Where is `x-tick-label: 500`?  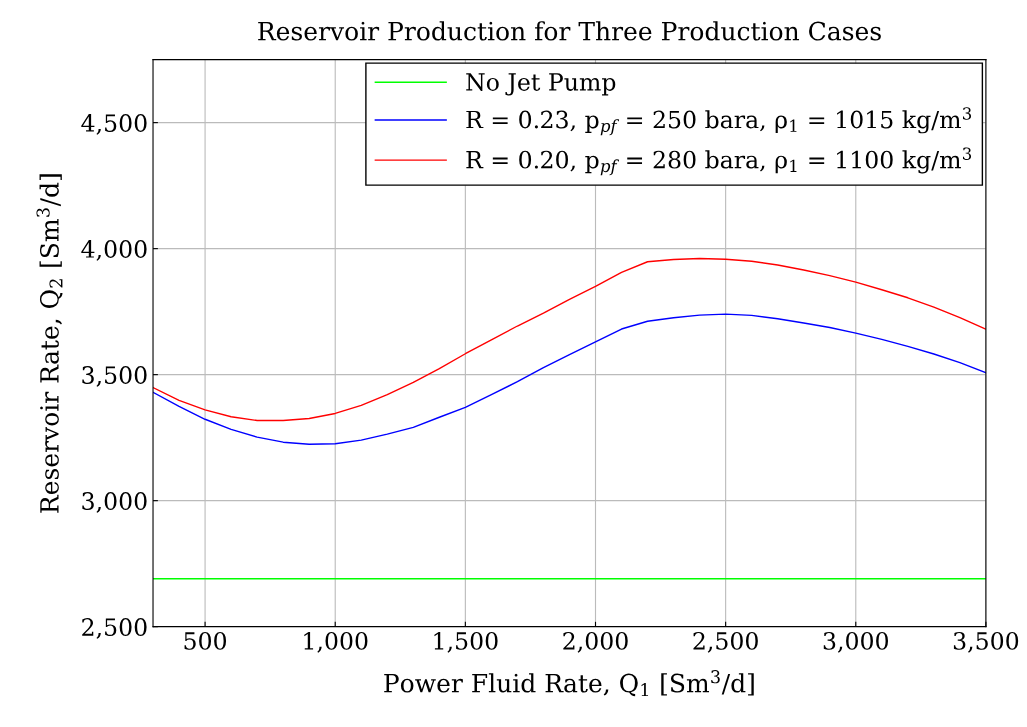
x-tick-label: 500 is located at coordinates (205, 640).